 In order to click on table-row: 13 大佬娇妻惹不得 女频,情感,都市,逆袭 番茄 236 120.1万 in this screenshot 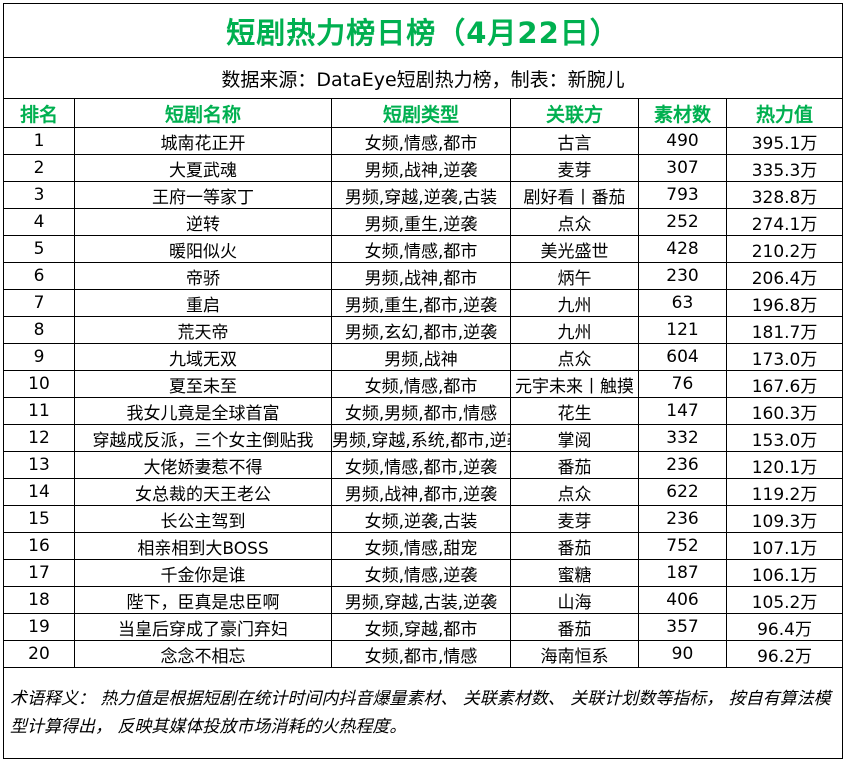, I will do `click(423, 465)`.